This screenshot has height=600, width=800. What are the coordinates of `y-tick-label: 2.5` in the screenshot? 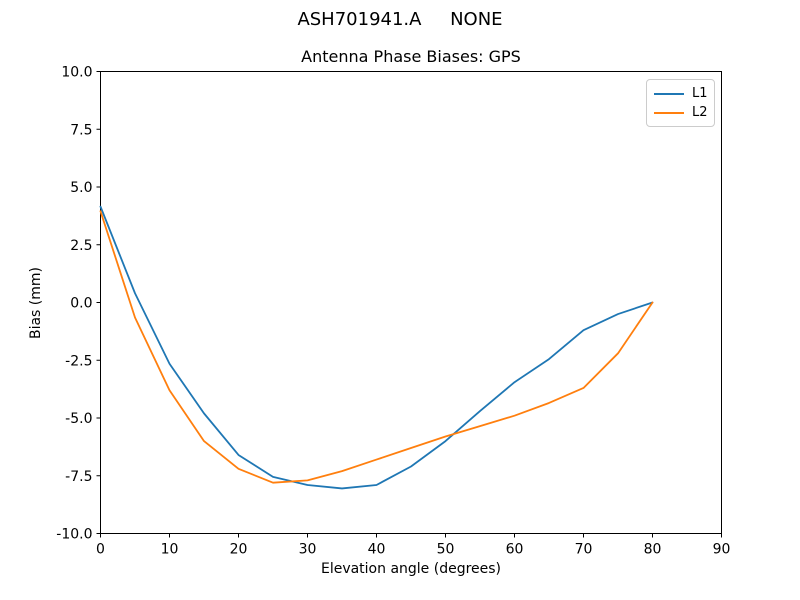 It's located at (81, 246).